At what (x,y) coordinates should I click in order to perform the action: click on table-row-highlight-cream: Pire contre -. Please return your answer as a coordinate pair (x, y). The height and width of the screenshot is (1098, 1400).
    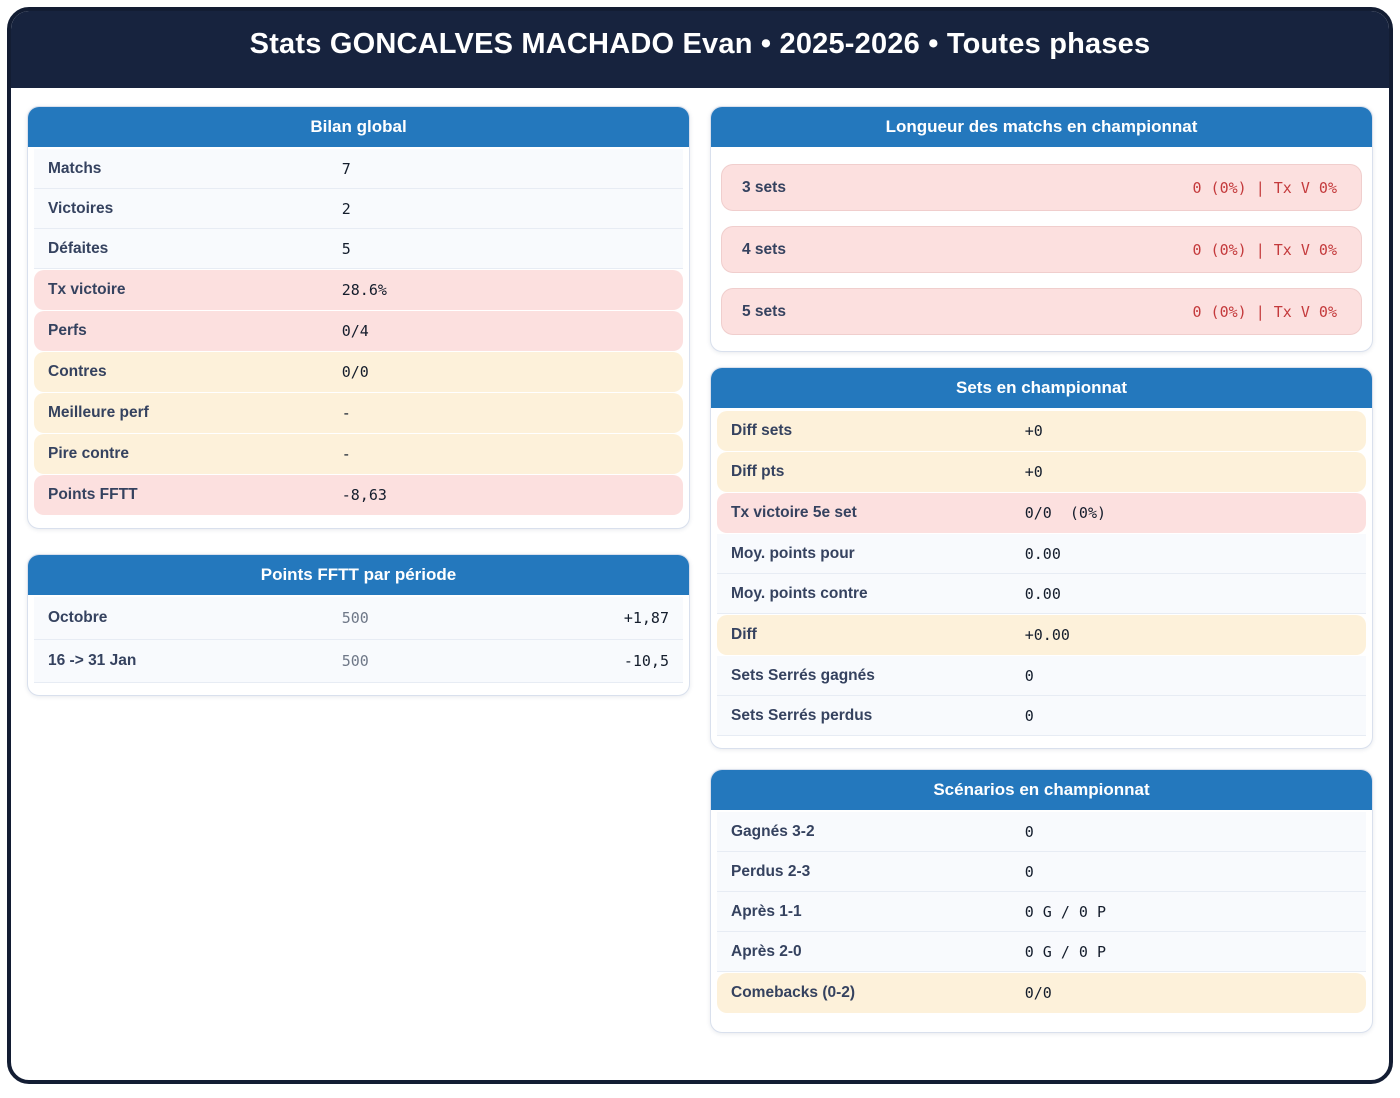
    Looking at the image, I should click on (358, 454).